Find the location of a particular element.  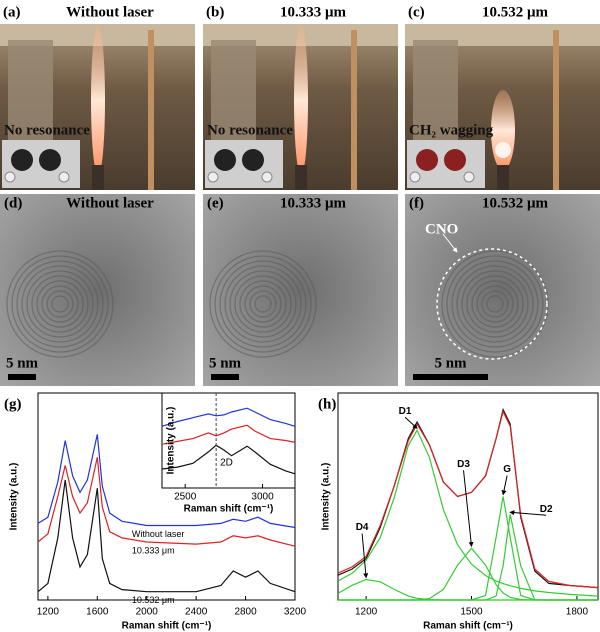

peak-label: D3 is located at coordinates (463, 464).